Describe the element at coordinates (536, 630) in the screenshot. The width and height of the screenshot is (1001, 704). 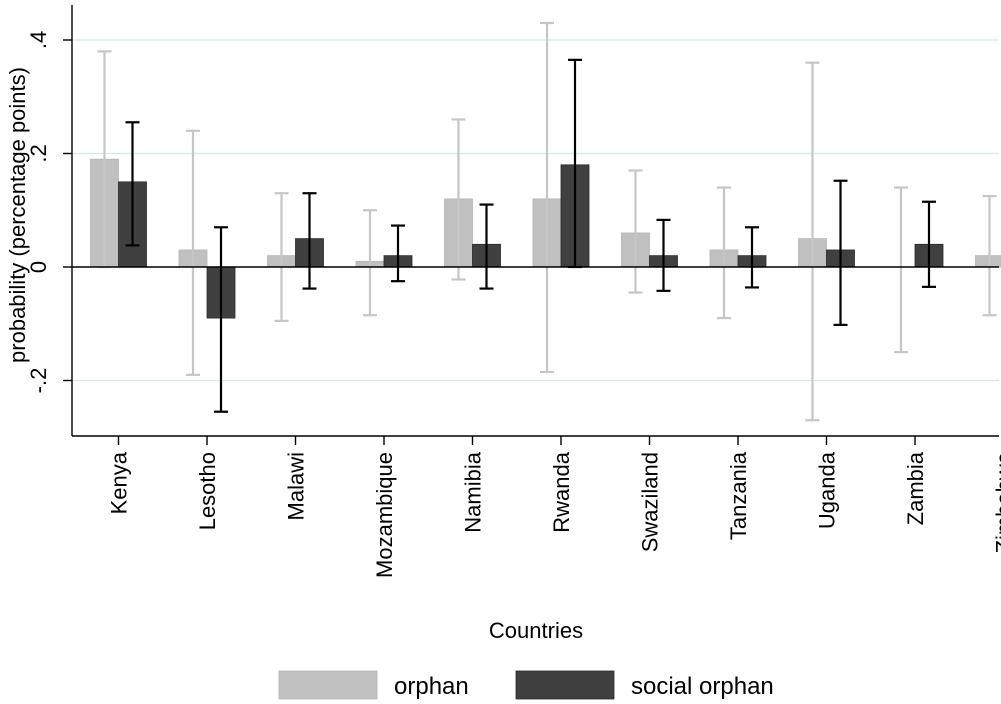
I see `x-axis-title: Countries` at that location.